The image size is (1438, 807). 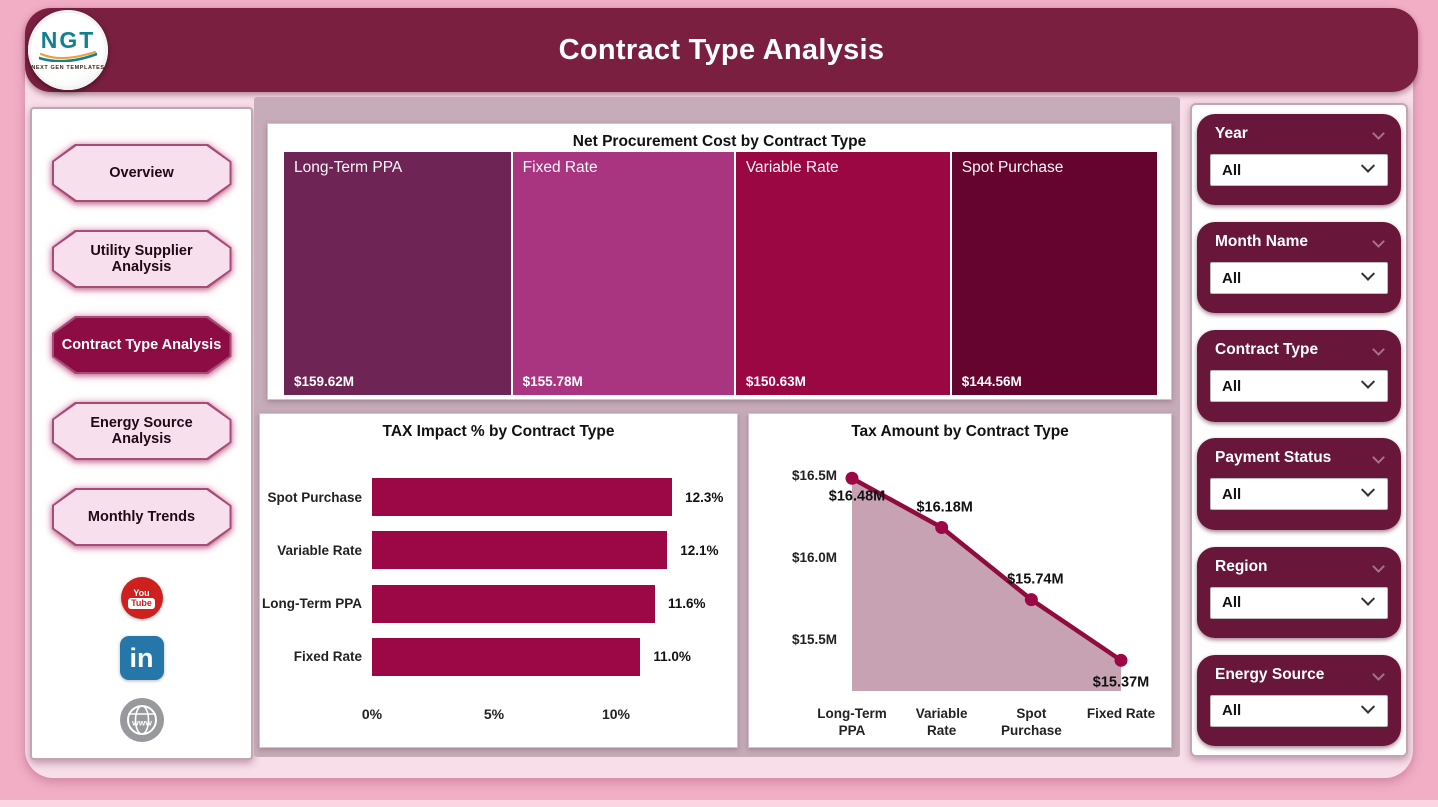 I want to click on bar-long-term-ppa, so click(x=514, y=603).